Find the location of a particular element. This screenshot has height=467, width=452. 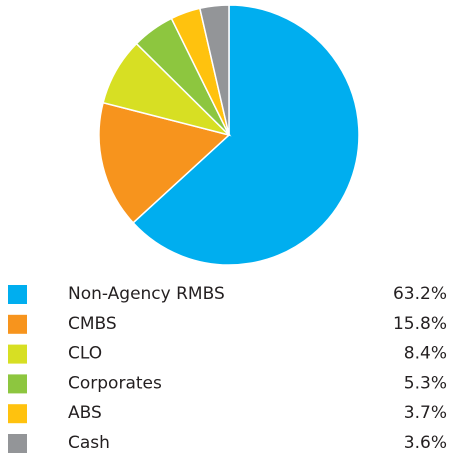

value-label: 15.8% is located at coordinates (420, 324).